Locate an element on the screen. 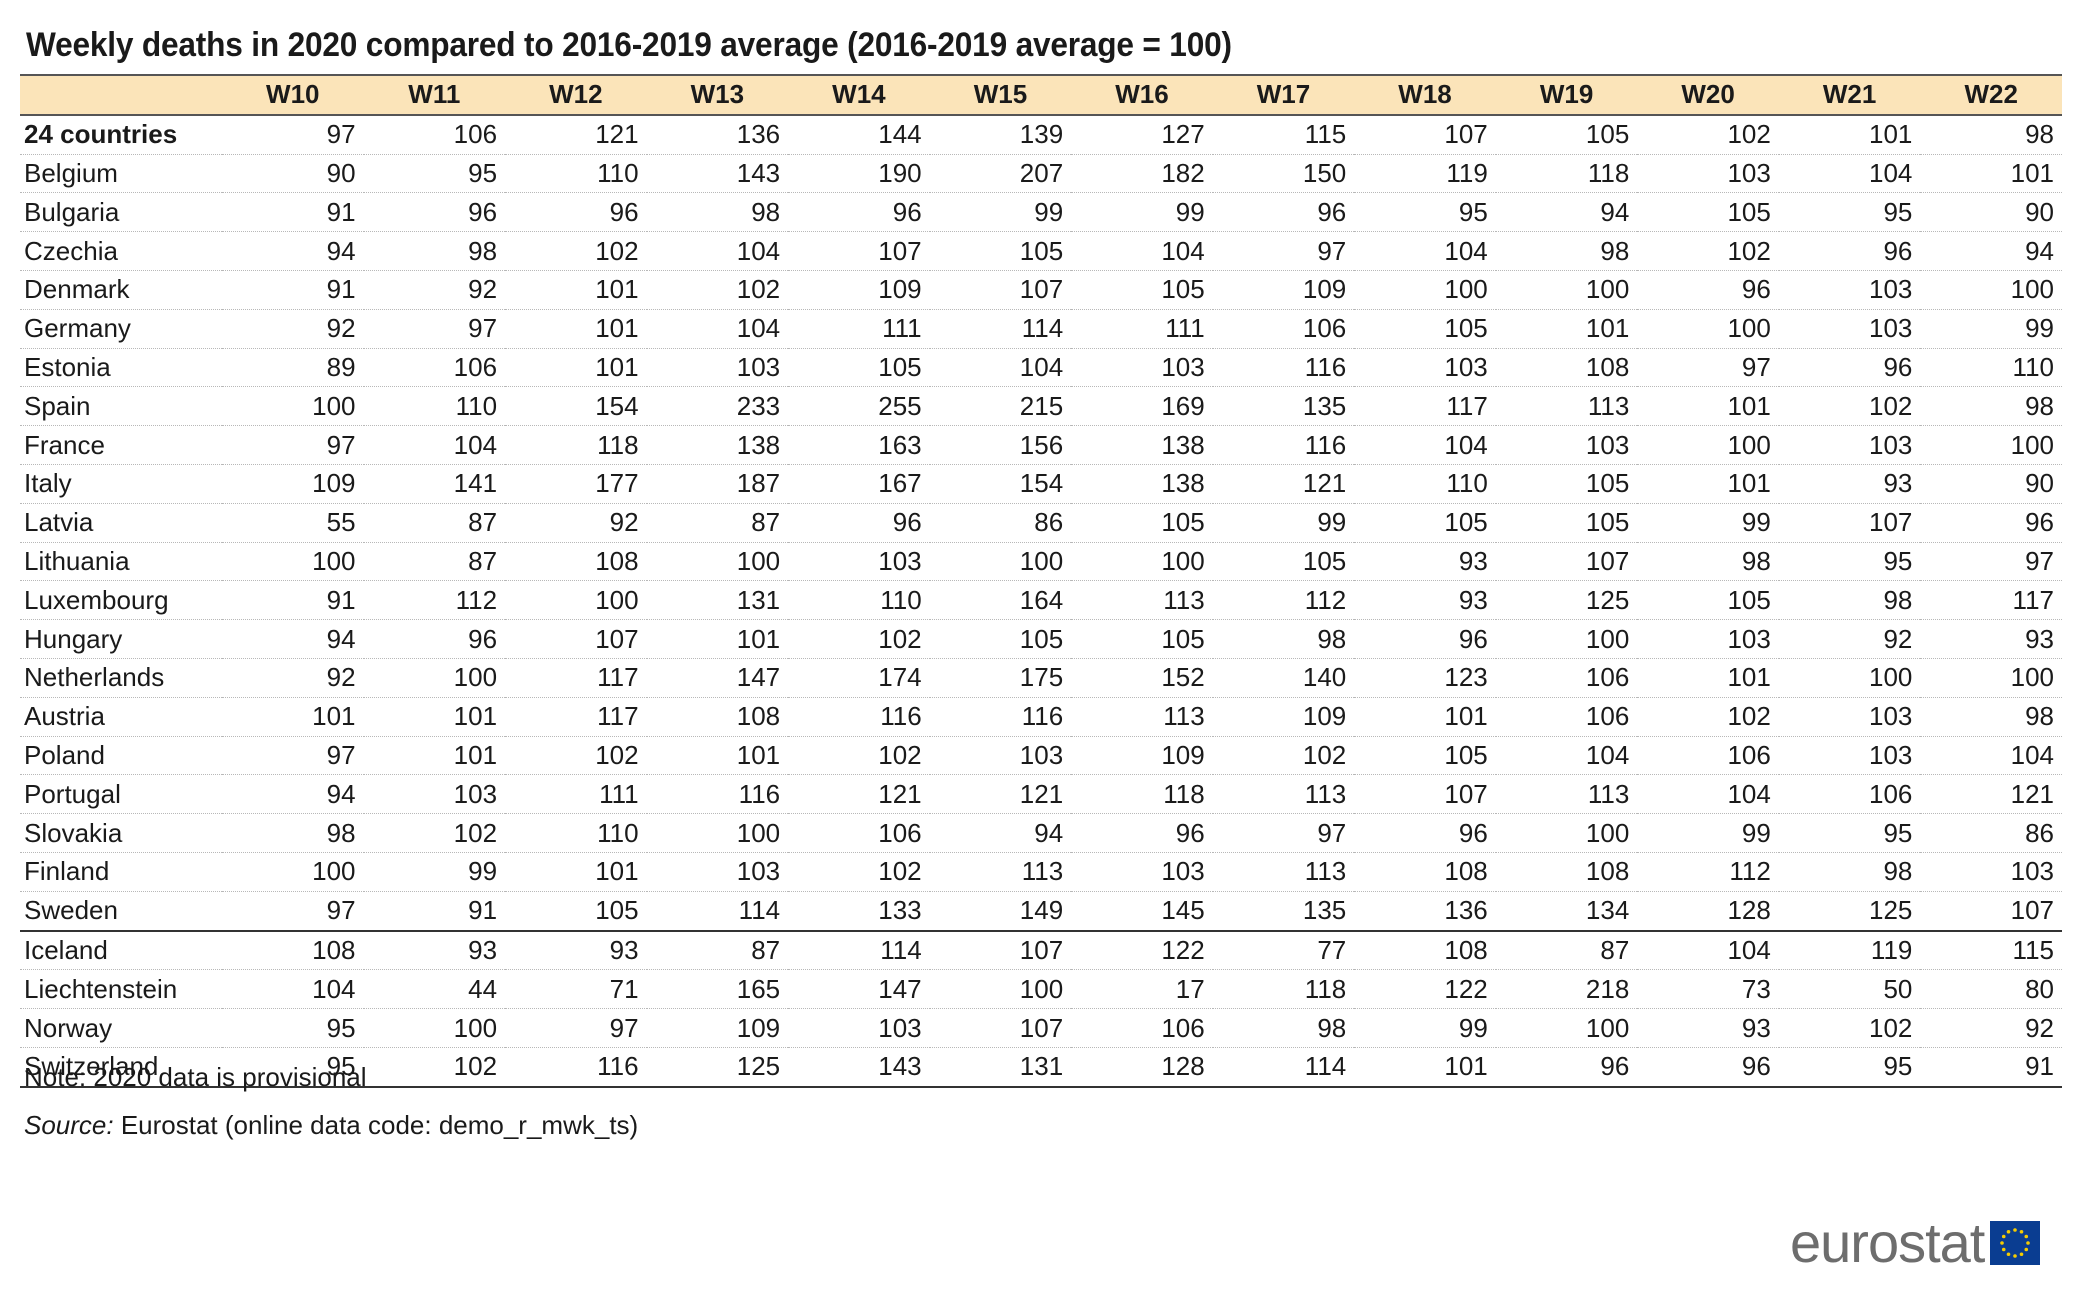  cell-w14: 147 is located at coordinates (859, 989).